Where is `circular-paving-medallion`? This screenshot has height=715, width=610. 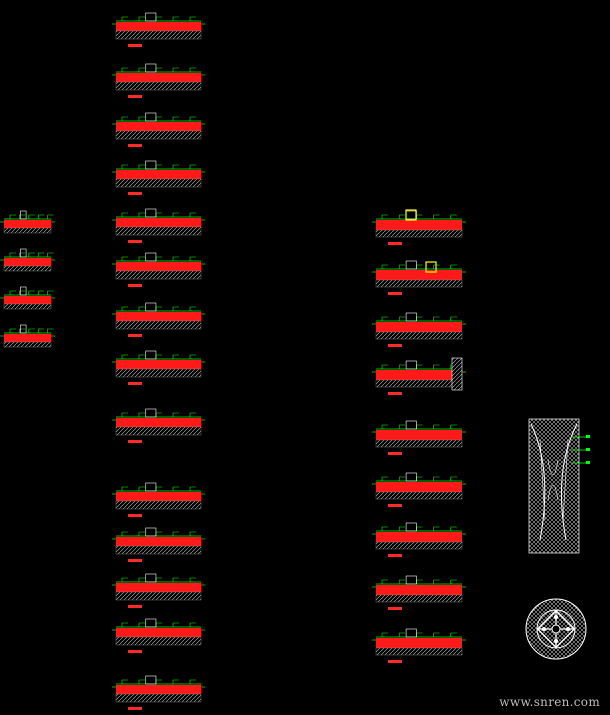
circular-paving-medallion is located at coordinates (556, 629).